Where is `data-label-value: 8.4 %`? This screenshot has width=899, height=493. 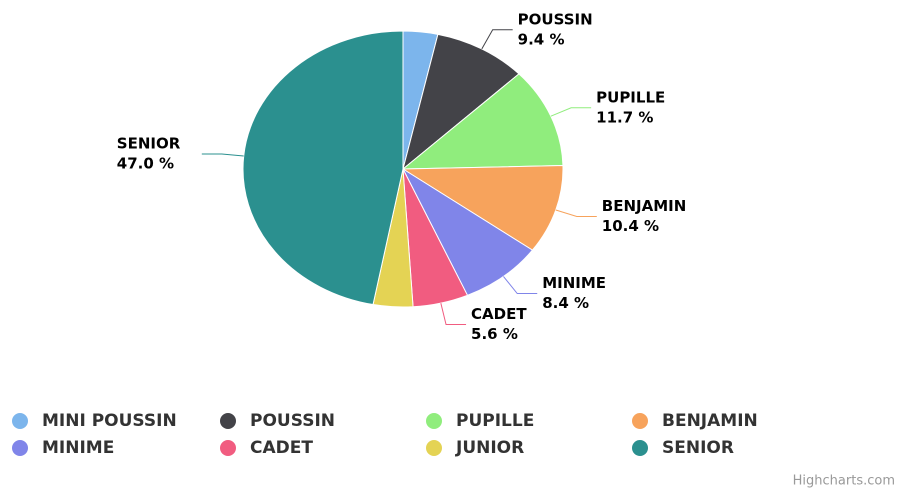
data-label-value: 8.4 % is located at coordinates (565, 303).